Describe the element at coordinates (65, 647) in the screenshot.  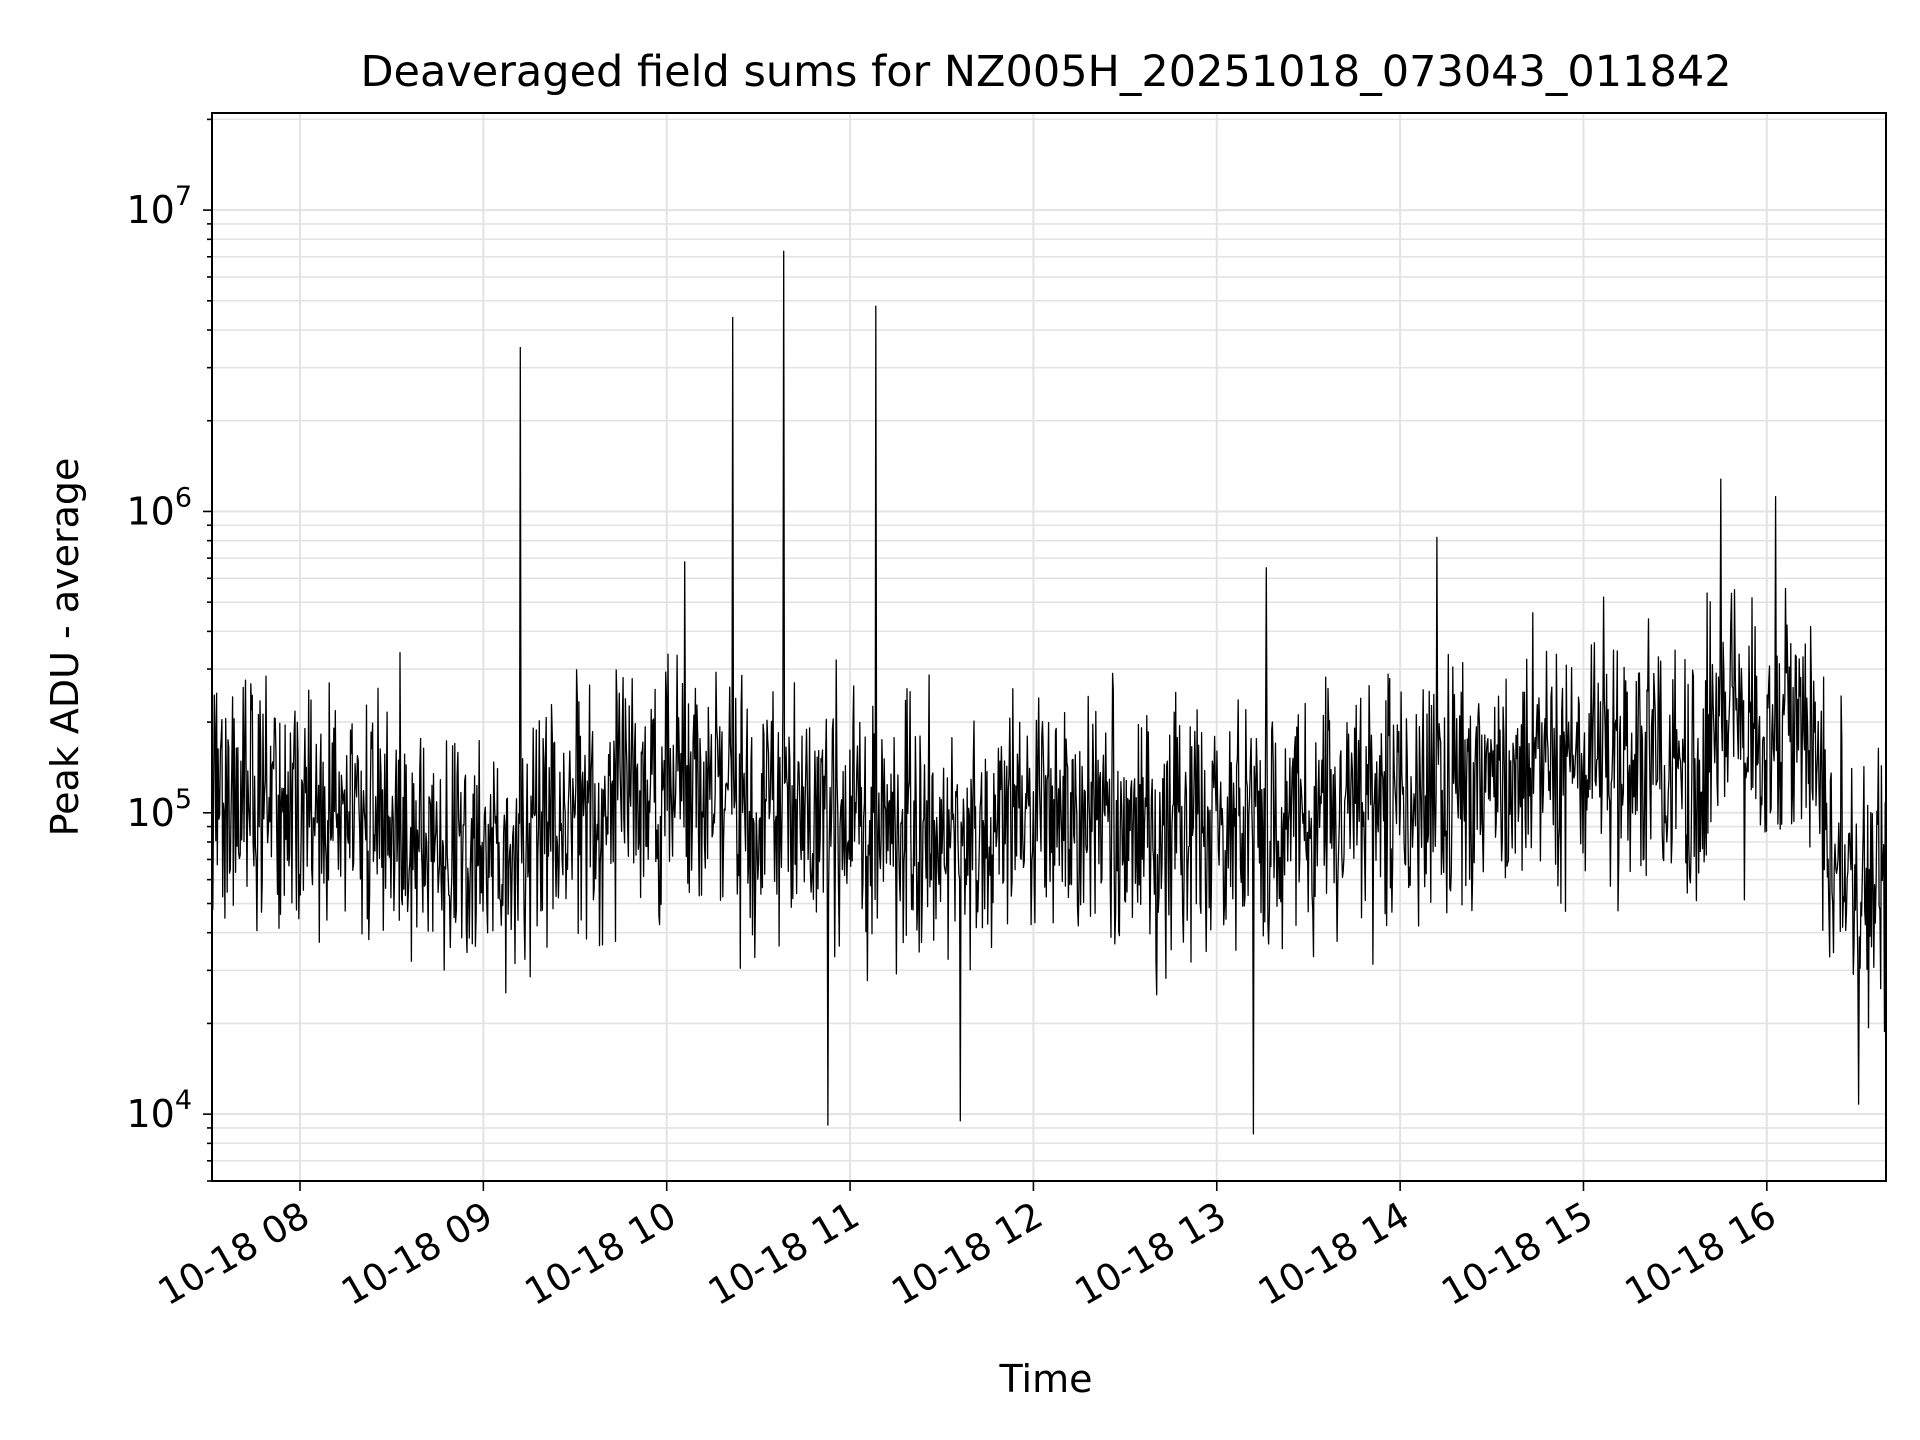
I see `y-axis-label: Peak ADU - average` at that location.